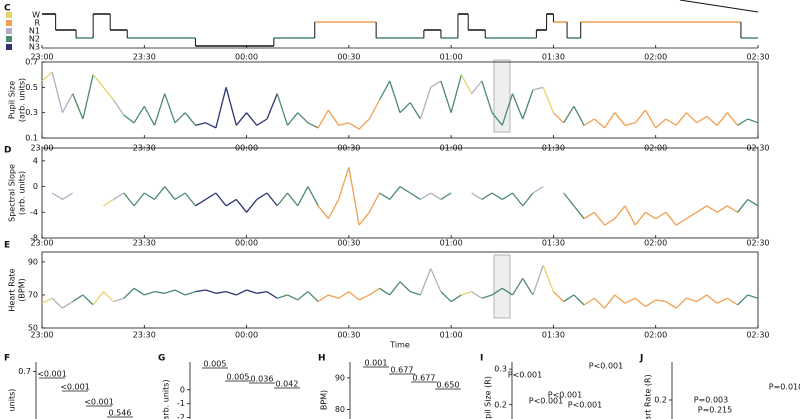  Describe the element at coordinates (9, 15) in the screenshot. I see `legend-swatch` at that location.